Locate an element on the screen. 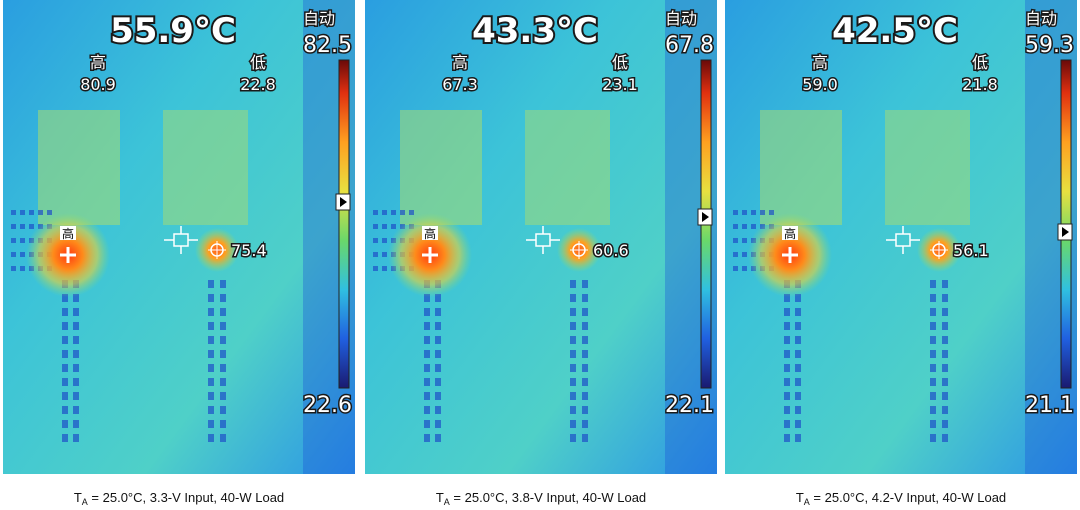 This screenshot has height=510, width=1080. caption: TA = 25.0°C, 3.3-V Input, 40-W Load is located at coordinates (179, 498).